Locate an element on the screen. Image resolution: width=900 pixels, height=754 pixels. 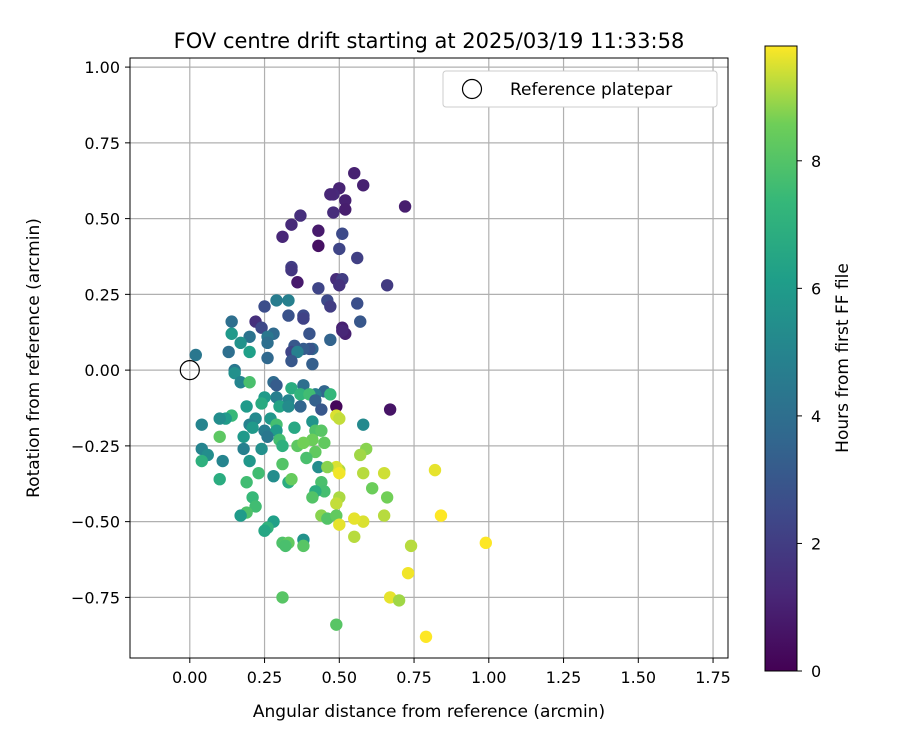
y-tick-label: 0.25 is located at coordinates (102, 294).